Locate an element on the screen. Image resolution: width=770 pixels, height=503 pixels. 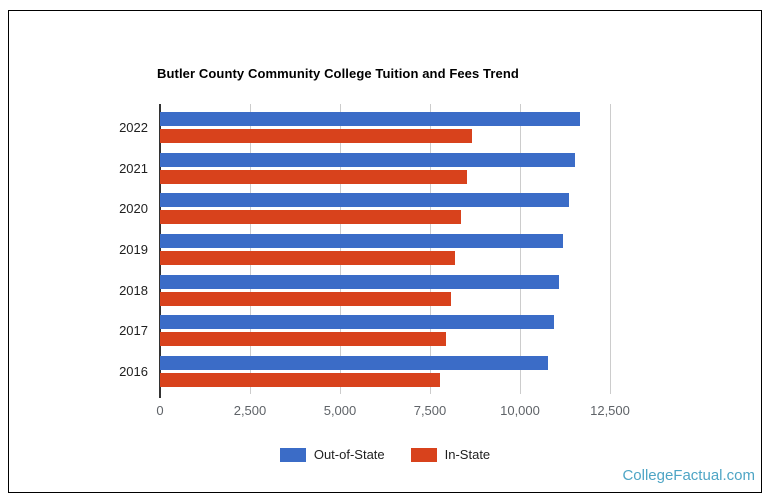
watermark-link: CollegeFactual.com is located at coordinates (688, 475).